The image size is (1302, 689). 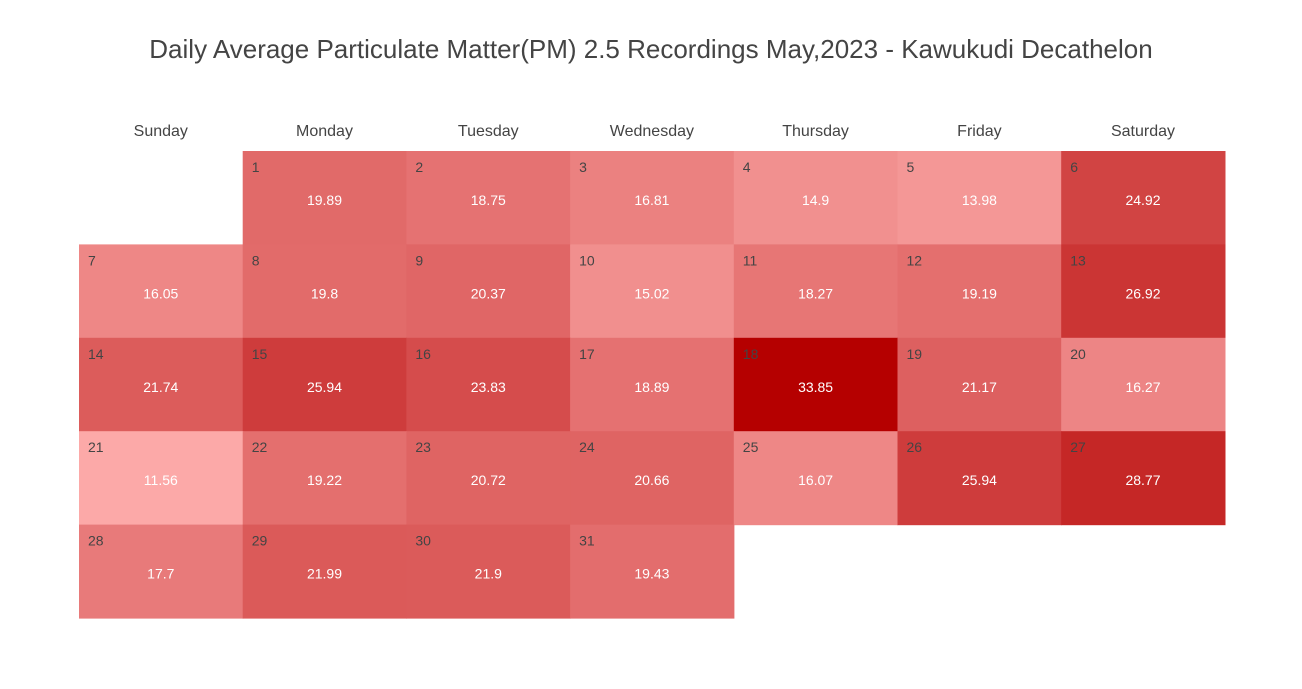 What do you see at coordinates (979, 387) in the screenshot?
I see `day-value-label: 21.17` at bounding box center [979, 387].